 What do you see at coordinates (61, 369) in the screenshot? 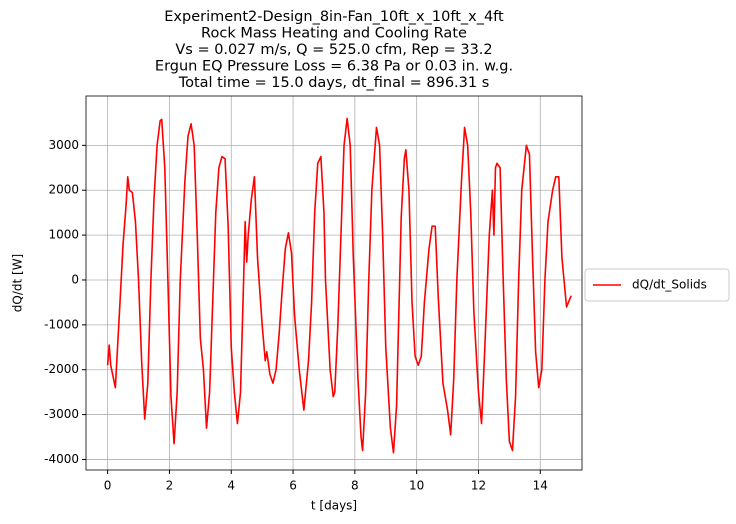
I see `y-tick-label: -2000` at bounding box center [61, 369].